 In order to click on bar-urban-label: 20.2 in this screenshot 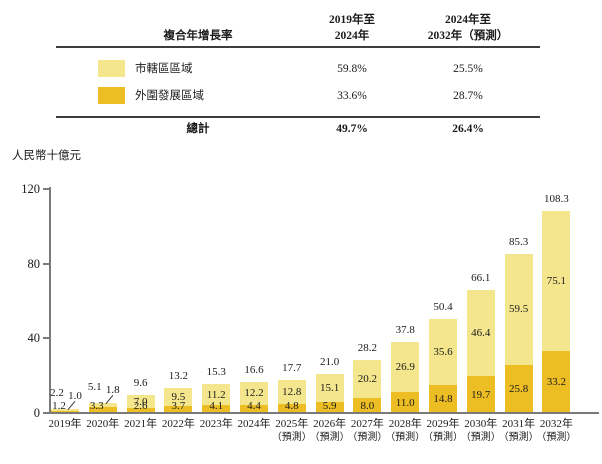, I will do `click(367, 379)`.